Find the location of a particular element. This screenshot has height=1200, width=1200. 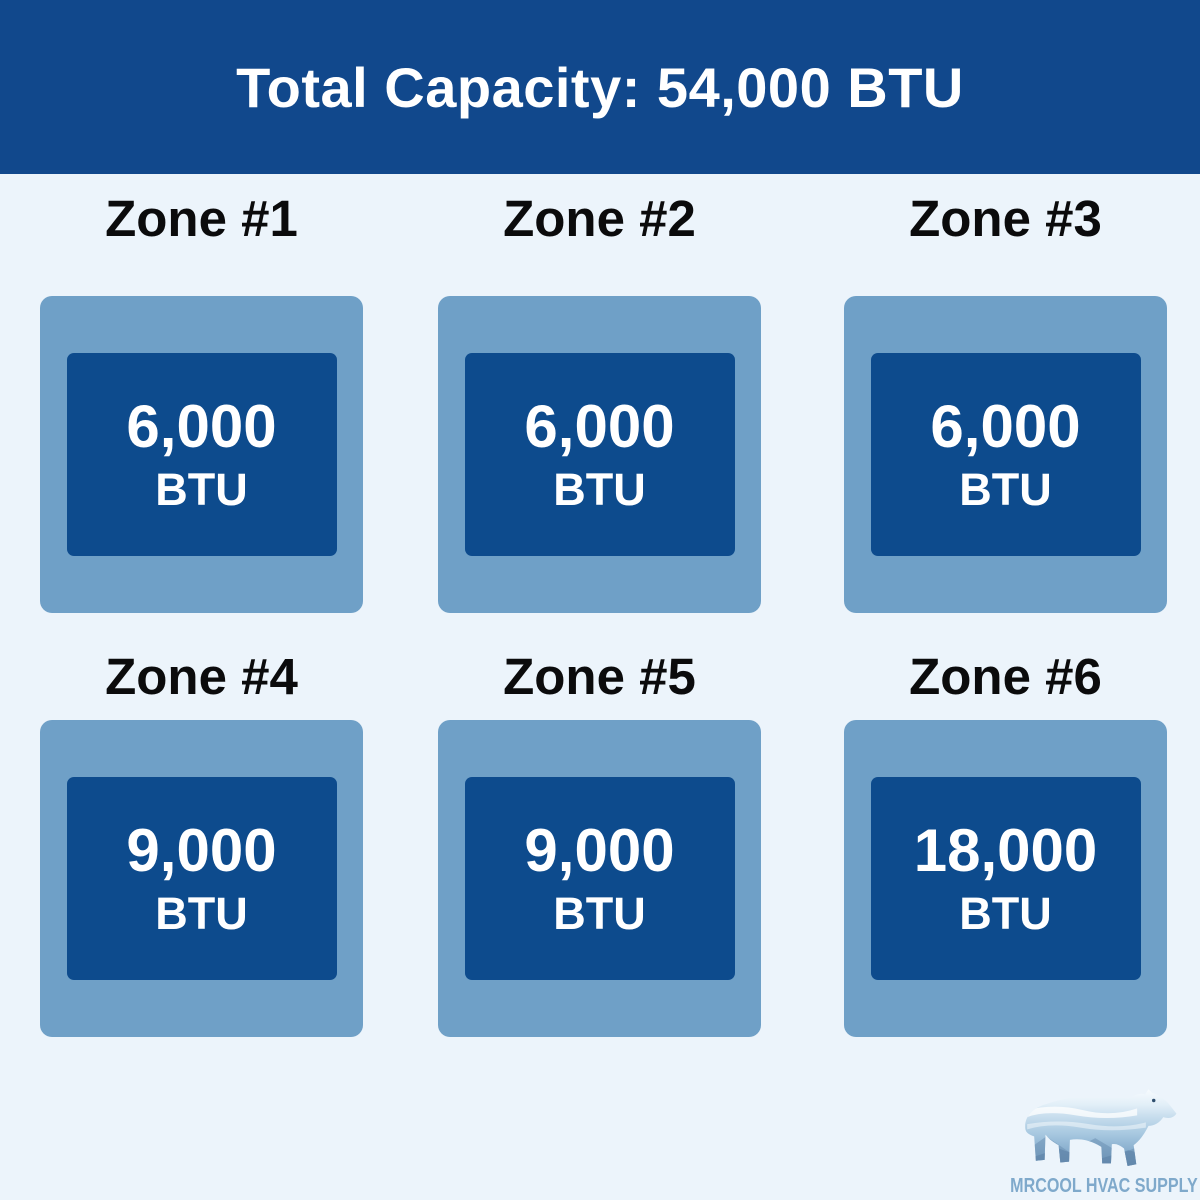

header-bar: Total Capacity: 54,000 BTU is located at coordinates (600, 87).